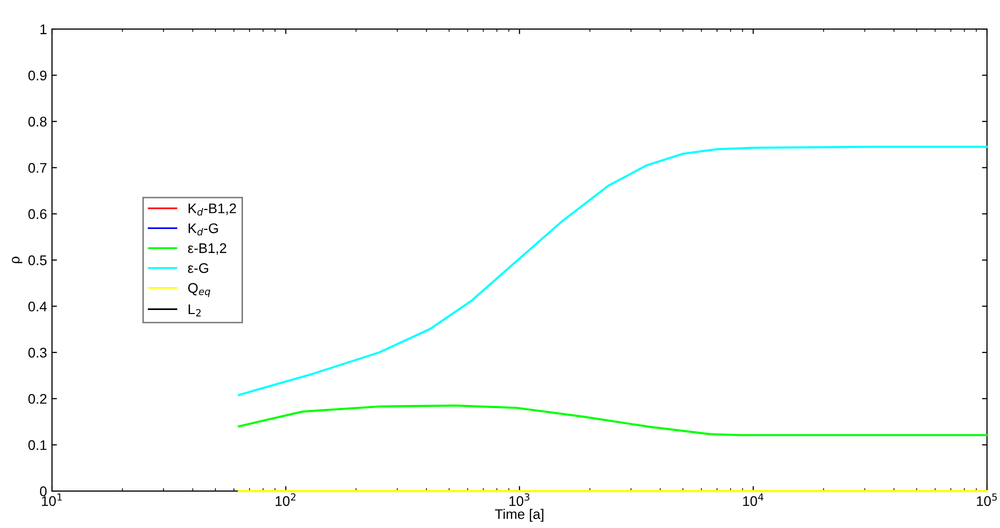 The height and width of the screenshot is (528, 1000). I want to click on legend-label: K$_{d}$-B1,2, so click(212, 209).